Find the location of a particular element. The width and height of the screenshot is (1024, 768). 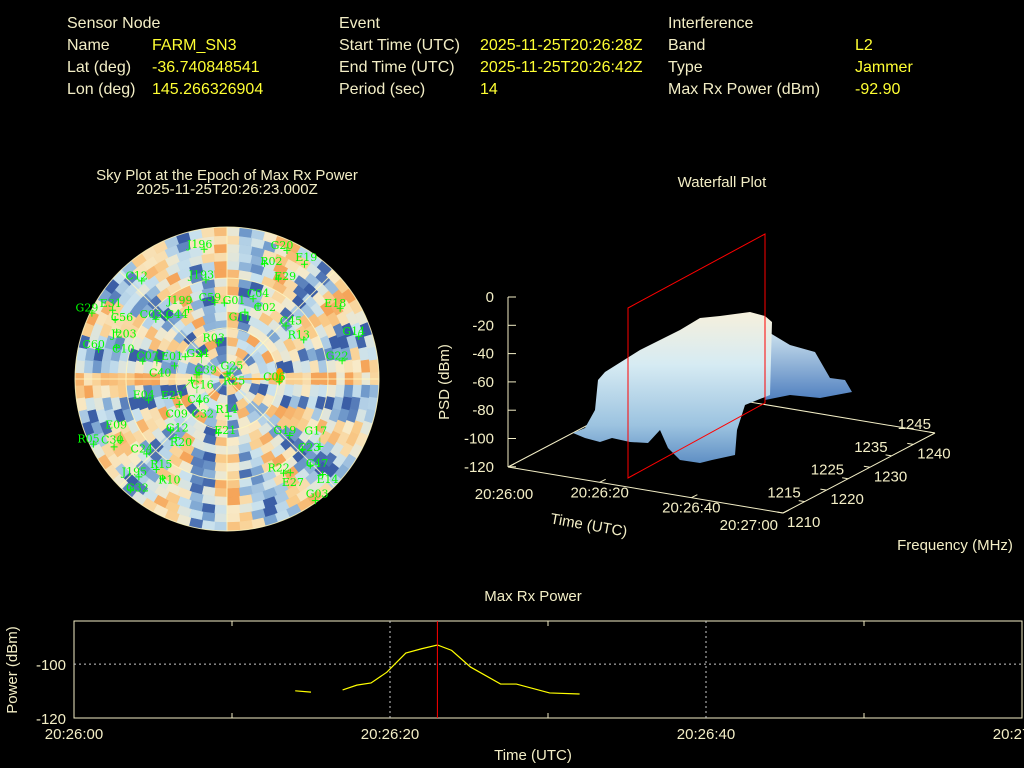

waterfall-z-label: PSD (dBm) is located at coordinates (444, 382).